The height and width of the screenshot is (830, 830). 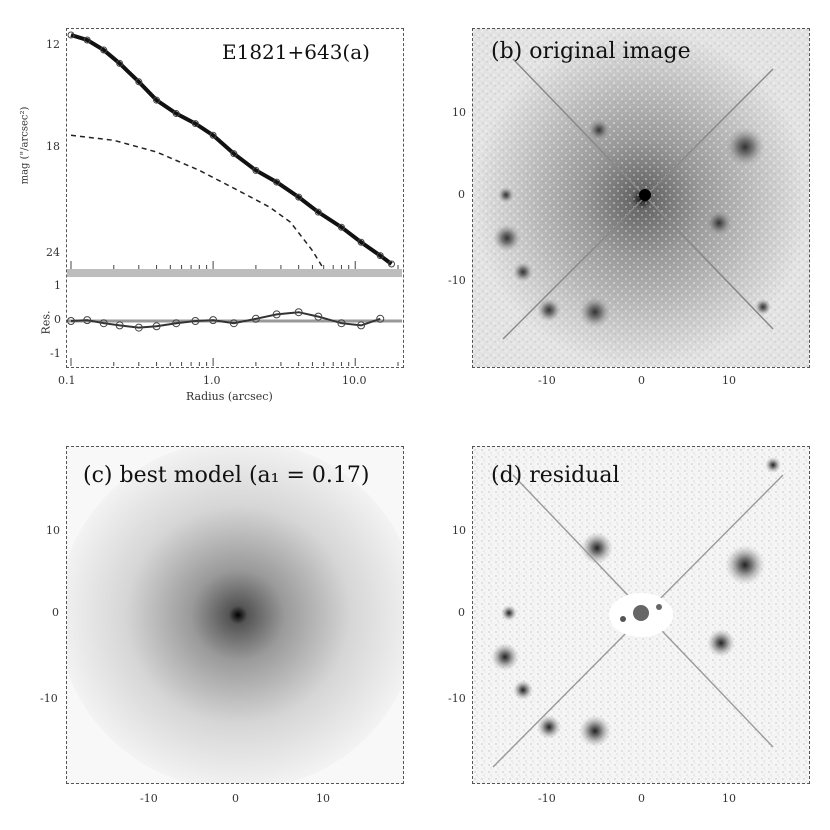 I want to click on residual-ytick-0: 0, so click(x=57, y=319).